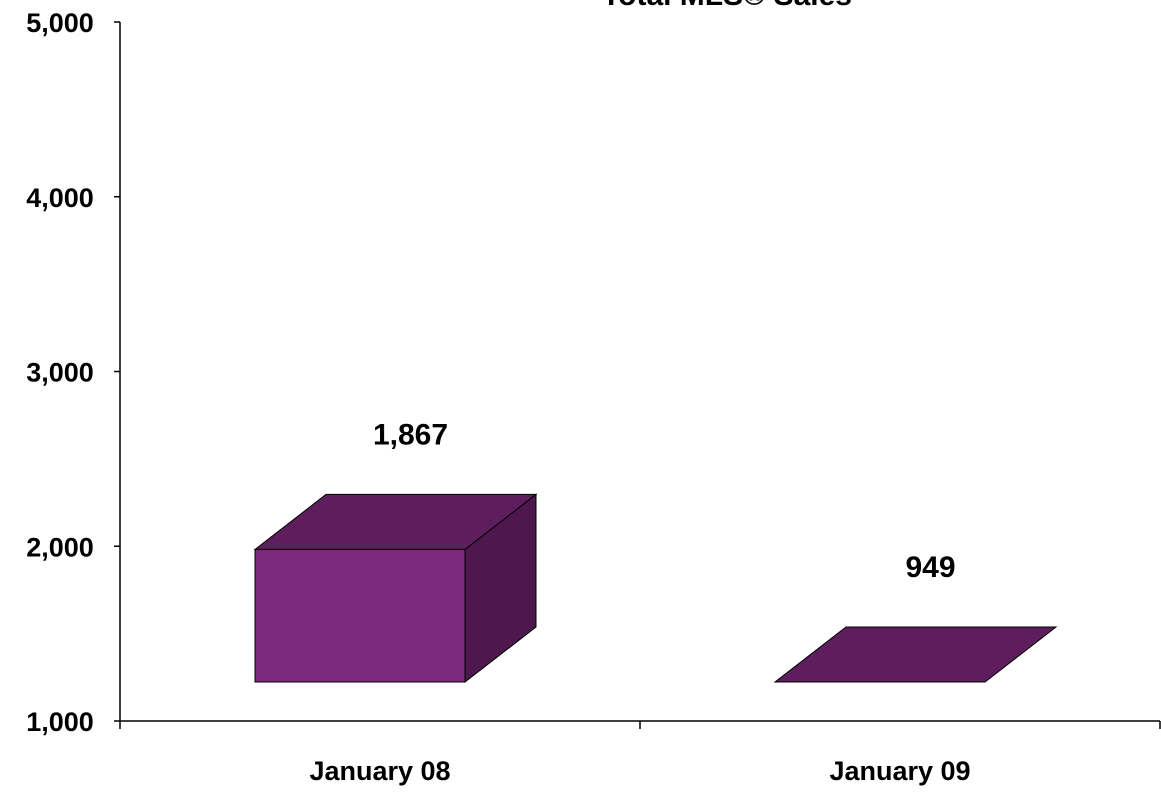 This screenshot has height=793, width=1161. Describe the element at coordinates (899, 771) in the screenshot. I see `x-tick-label: January 09` at that location.